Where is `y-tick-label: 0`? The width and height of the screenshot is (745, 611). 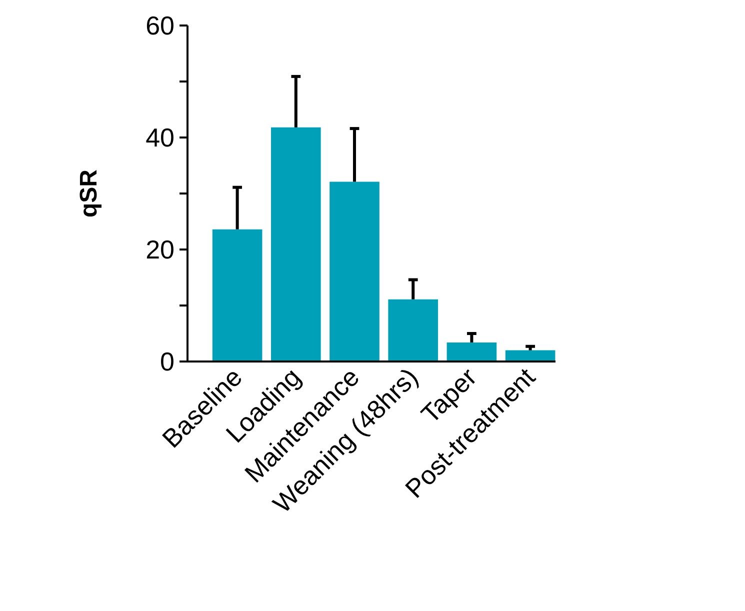
y-tick-label: 0 is located at coordinates (167, 361).